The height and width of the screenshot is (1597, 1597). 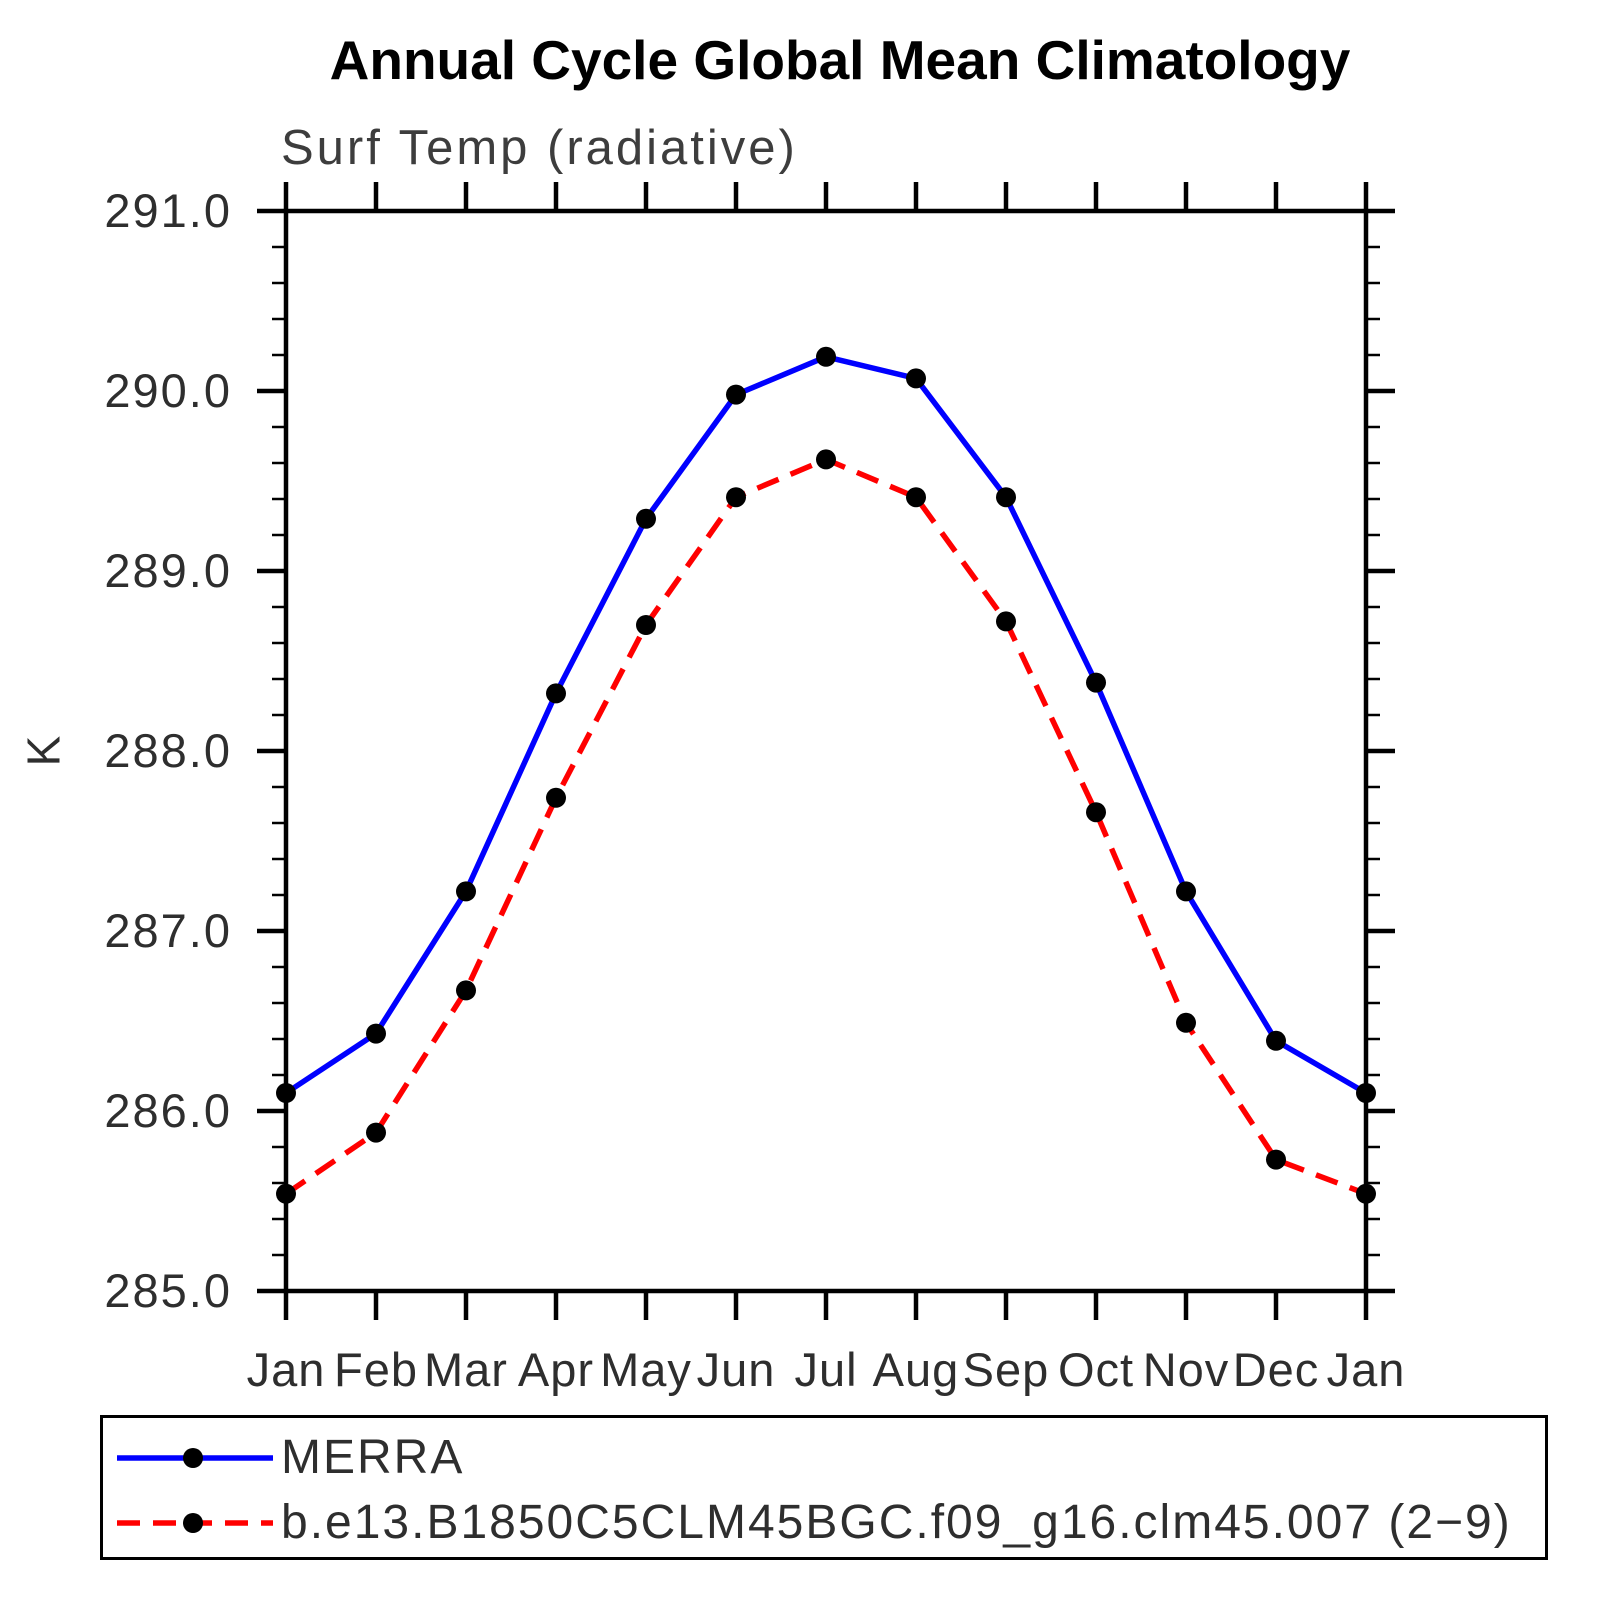 I want to click on x-tick-label: Feb, so click(x=376, y=1369).